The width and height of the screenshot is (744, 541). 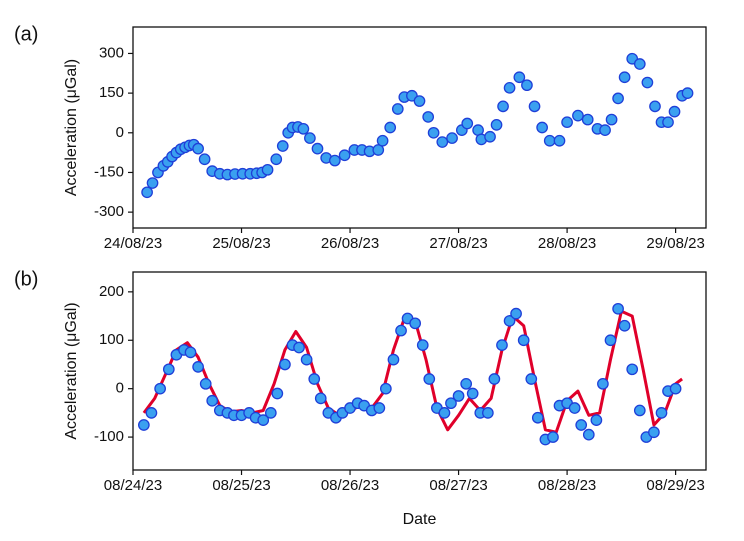 What do you see at coordinates (111, 291) in the screenshot?
I see `y-tick-label: 200` at bounding box center [111, 291].